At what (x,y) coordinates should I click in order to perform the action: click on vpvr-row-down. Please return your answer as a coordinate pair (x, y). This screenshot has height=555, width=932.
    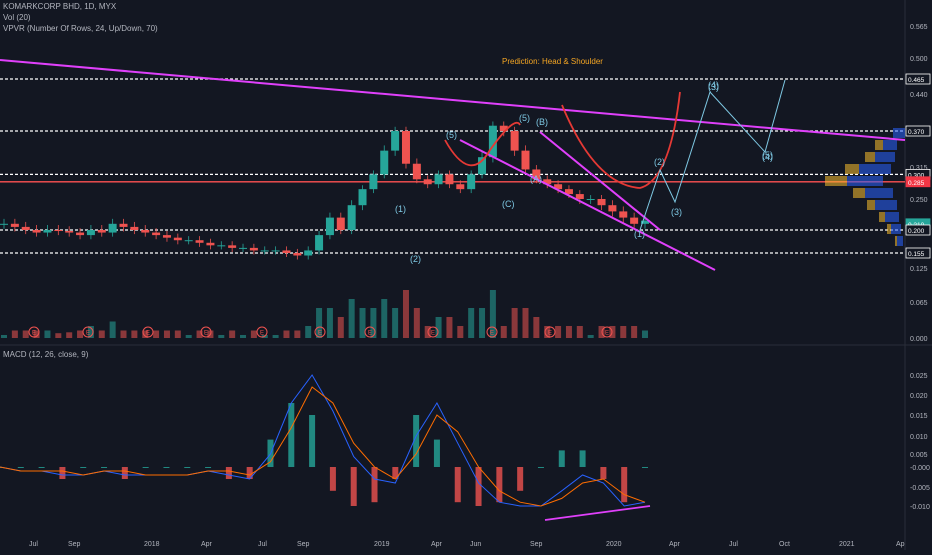
    Looking at the image, I should click on (859, 193).